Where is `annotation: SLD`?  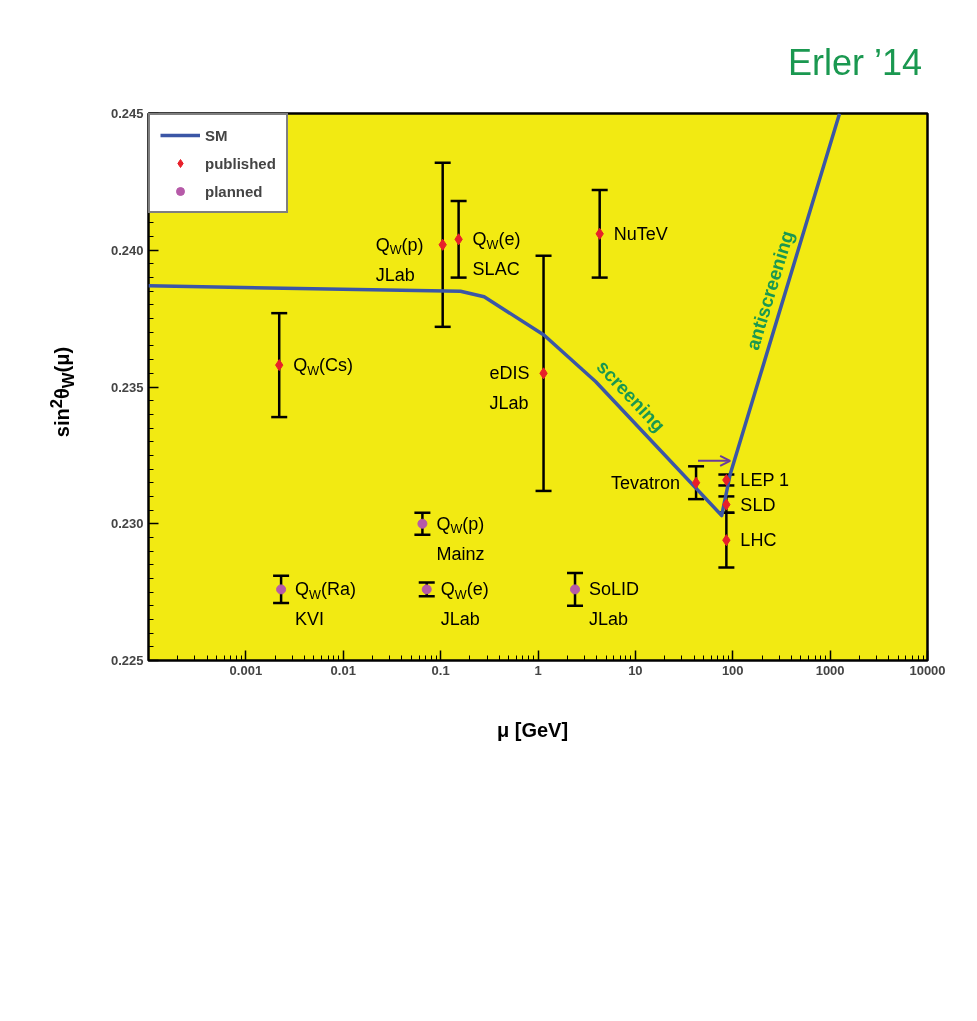
annotation: SLD is located at coordinates (758, 504).